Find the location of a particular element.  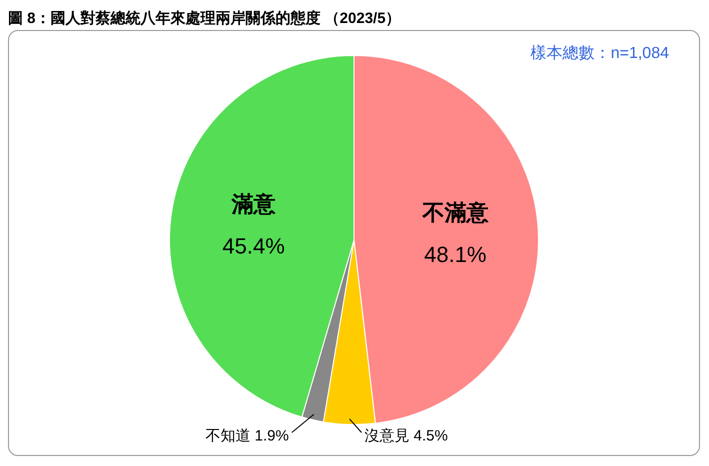

data-label: 48.1% is located at coordinates (455, 255).